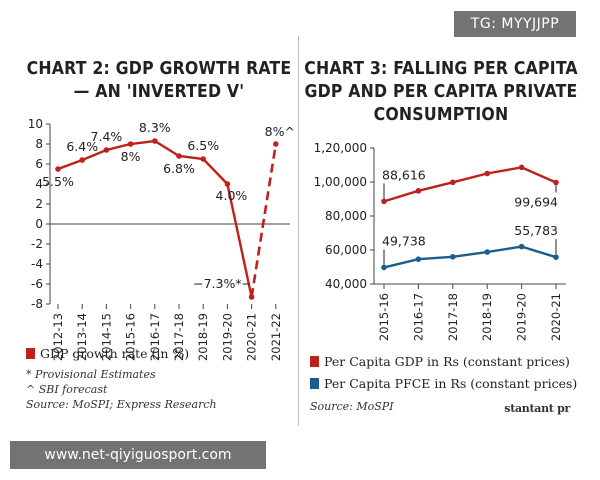 This screenshot has width=600, height=480. Describe the element at coordinates (346, 250) in the screenshot. I see `y-tick-label: 60,000` at that location.